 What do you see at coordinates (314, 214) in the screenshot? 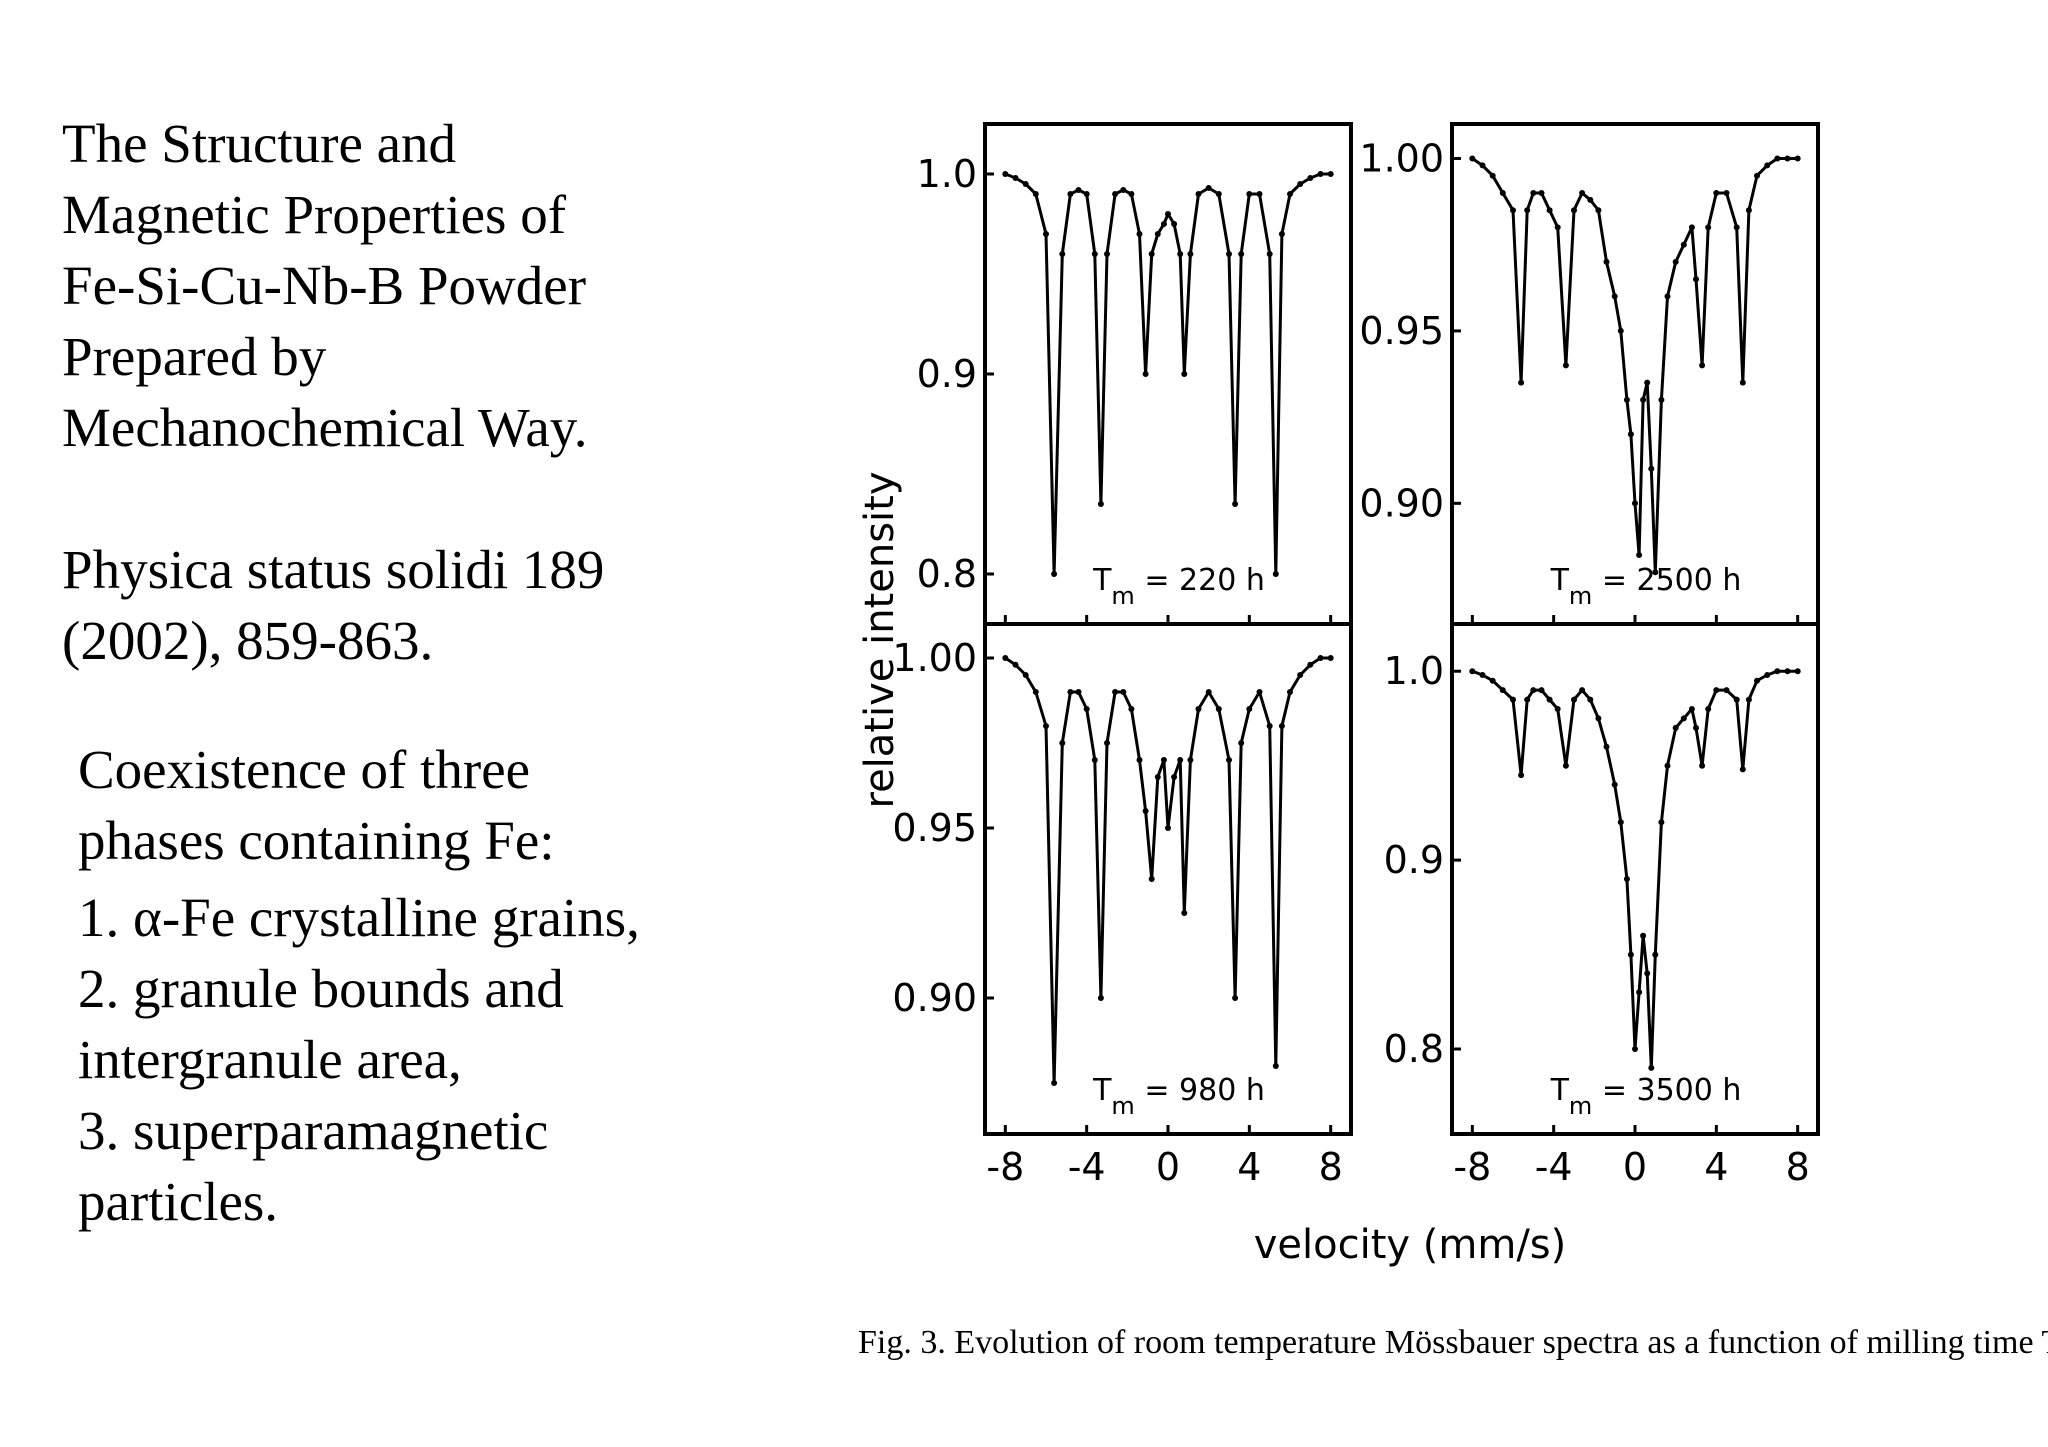
I see `title-line: Magnetic Properties of` at bounding box center [314, 214].